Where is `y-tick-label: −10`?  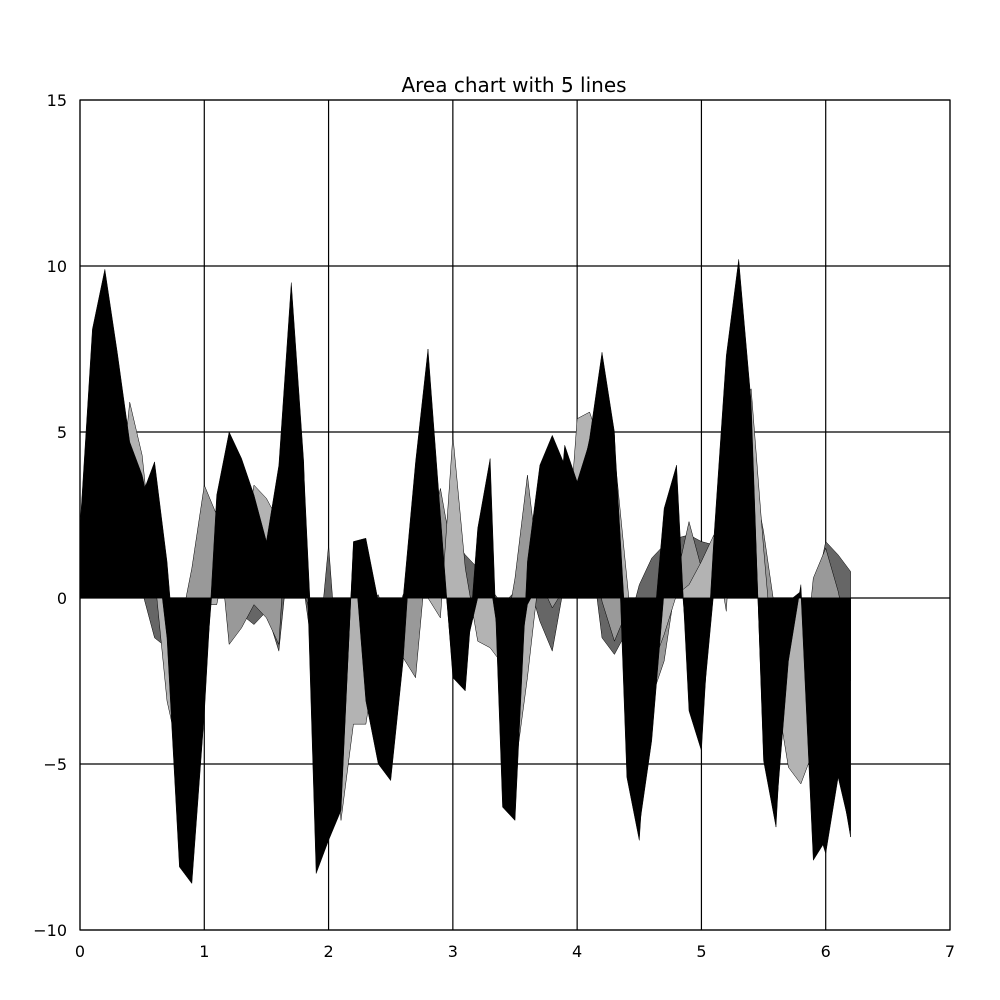
y-tick-label: −10 is located at coordinates (50, 930).